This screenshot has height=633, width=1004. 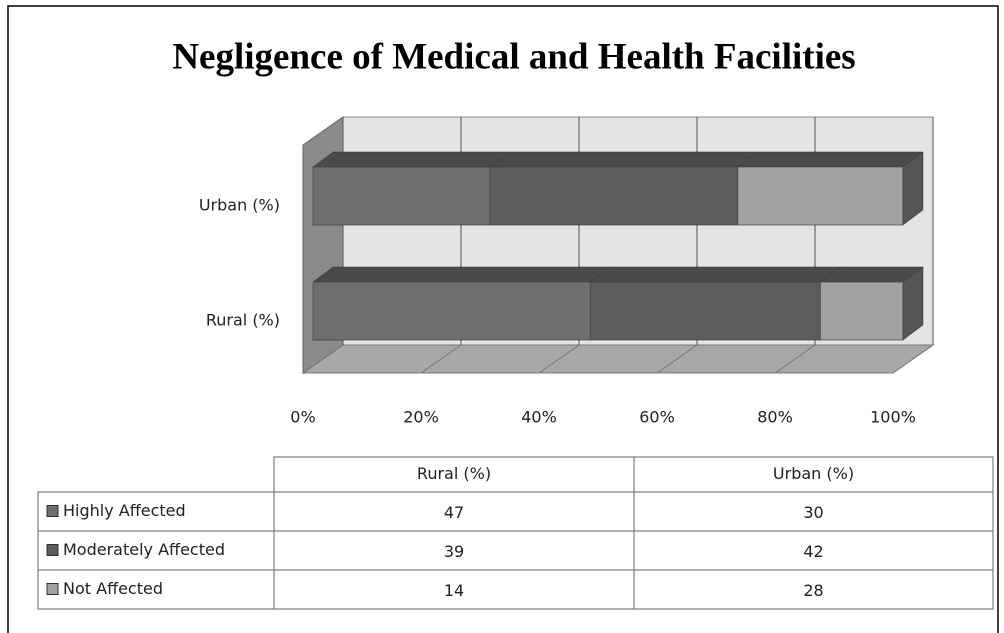 I want to click on x-tick-label: 20%, so click(x=421, y=417).